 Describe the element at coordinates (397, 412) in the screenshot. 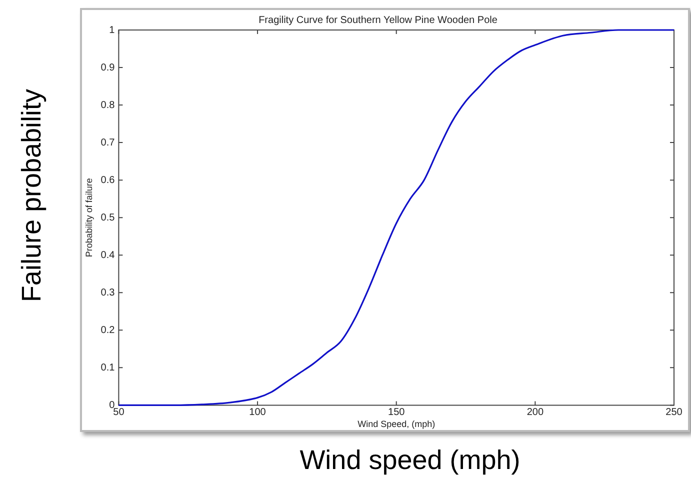

I see `x-tick-label: 150` at that location.